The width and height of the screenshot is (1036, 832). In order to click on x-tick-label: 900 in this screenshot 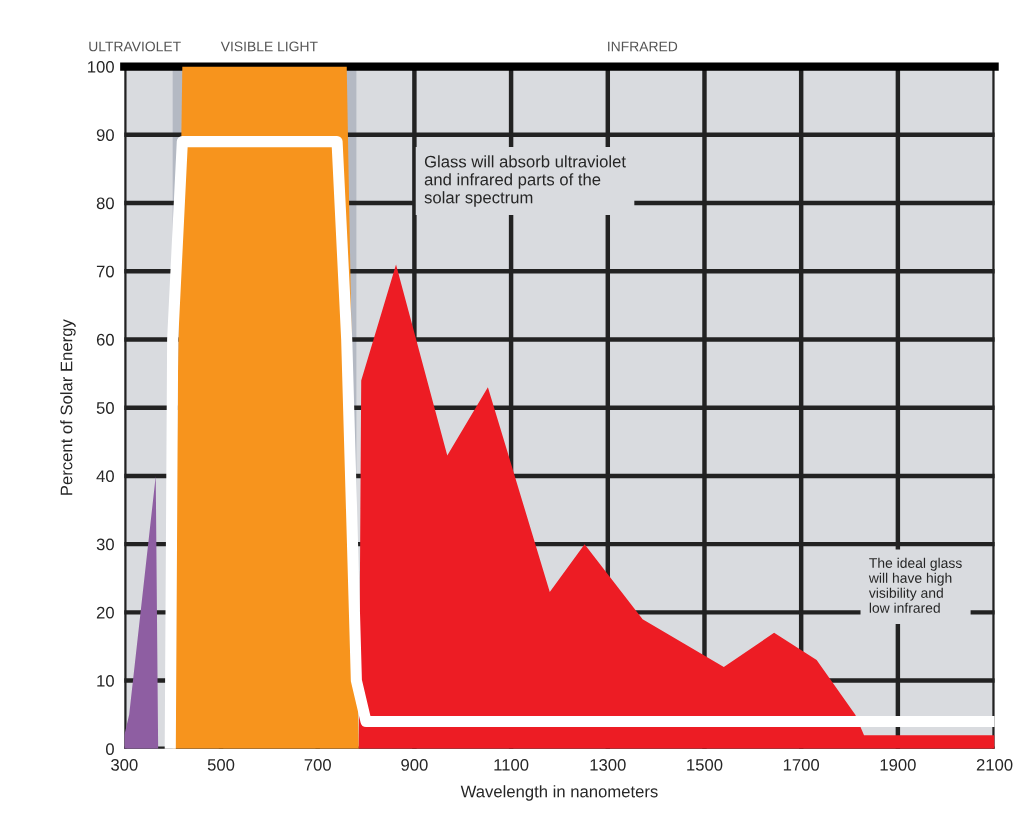, I will do `click(414, 764)`.